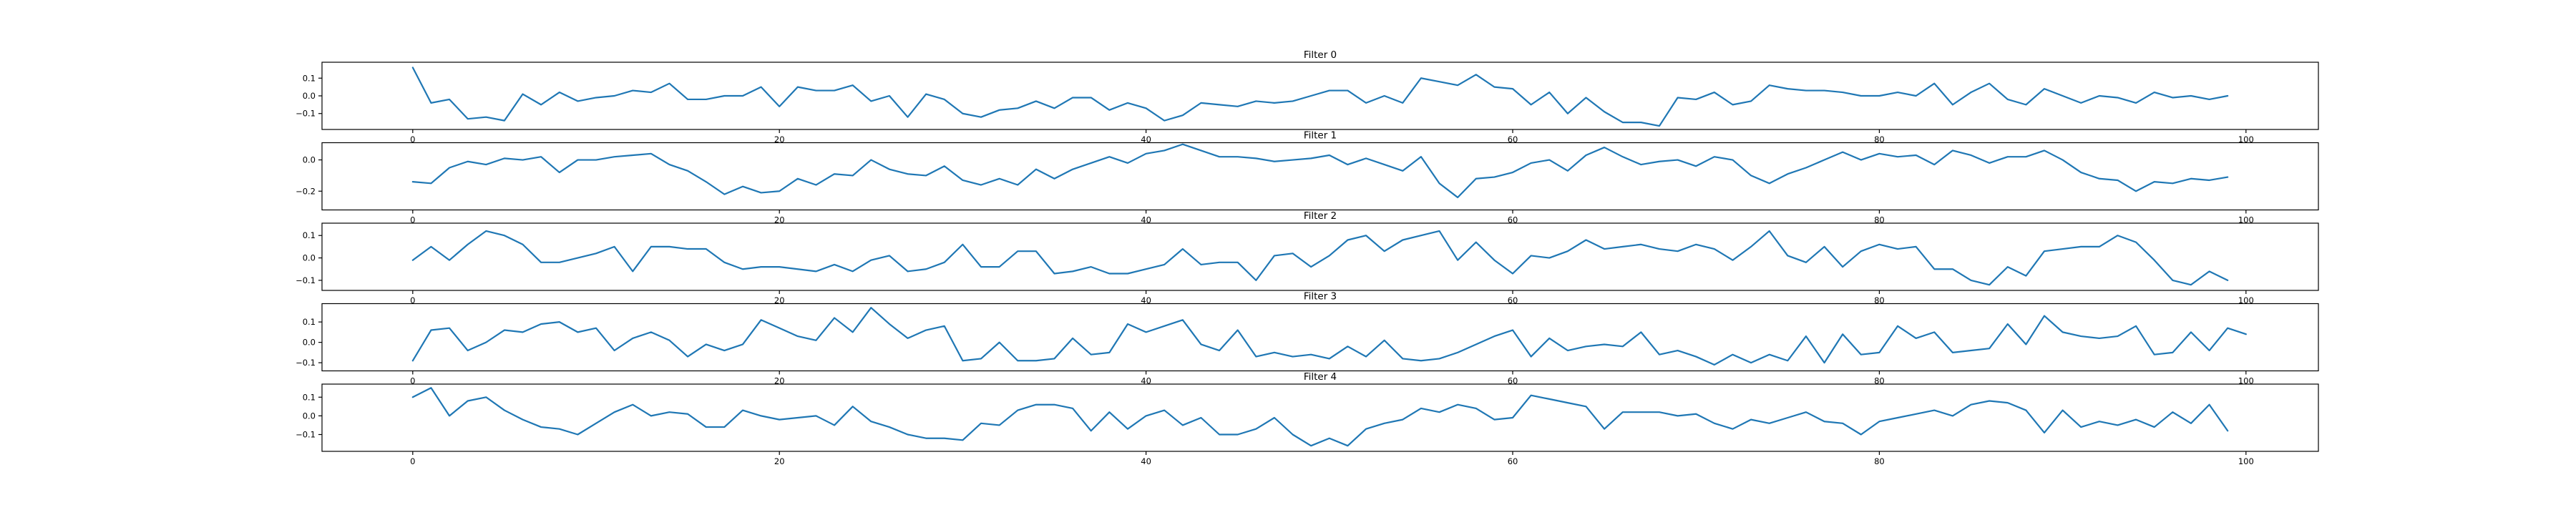  Describe the element at coordinates (1879, 381) in the screenshot. I see `x-tick-label-3-4: 80` at that location.